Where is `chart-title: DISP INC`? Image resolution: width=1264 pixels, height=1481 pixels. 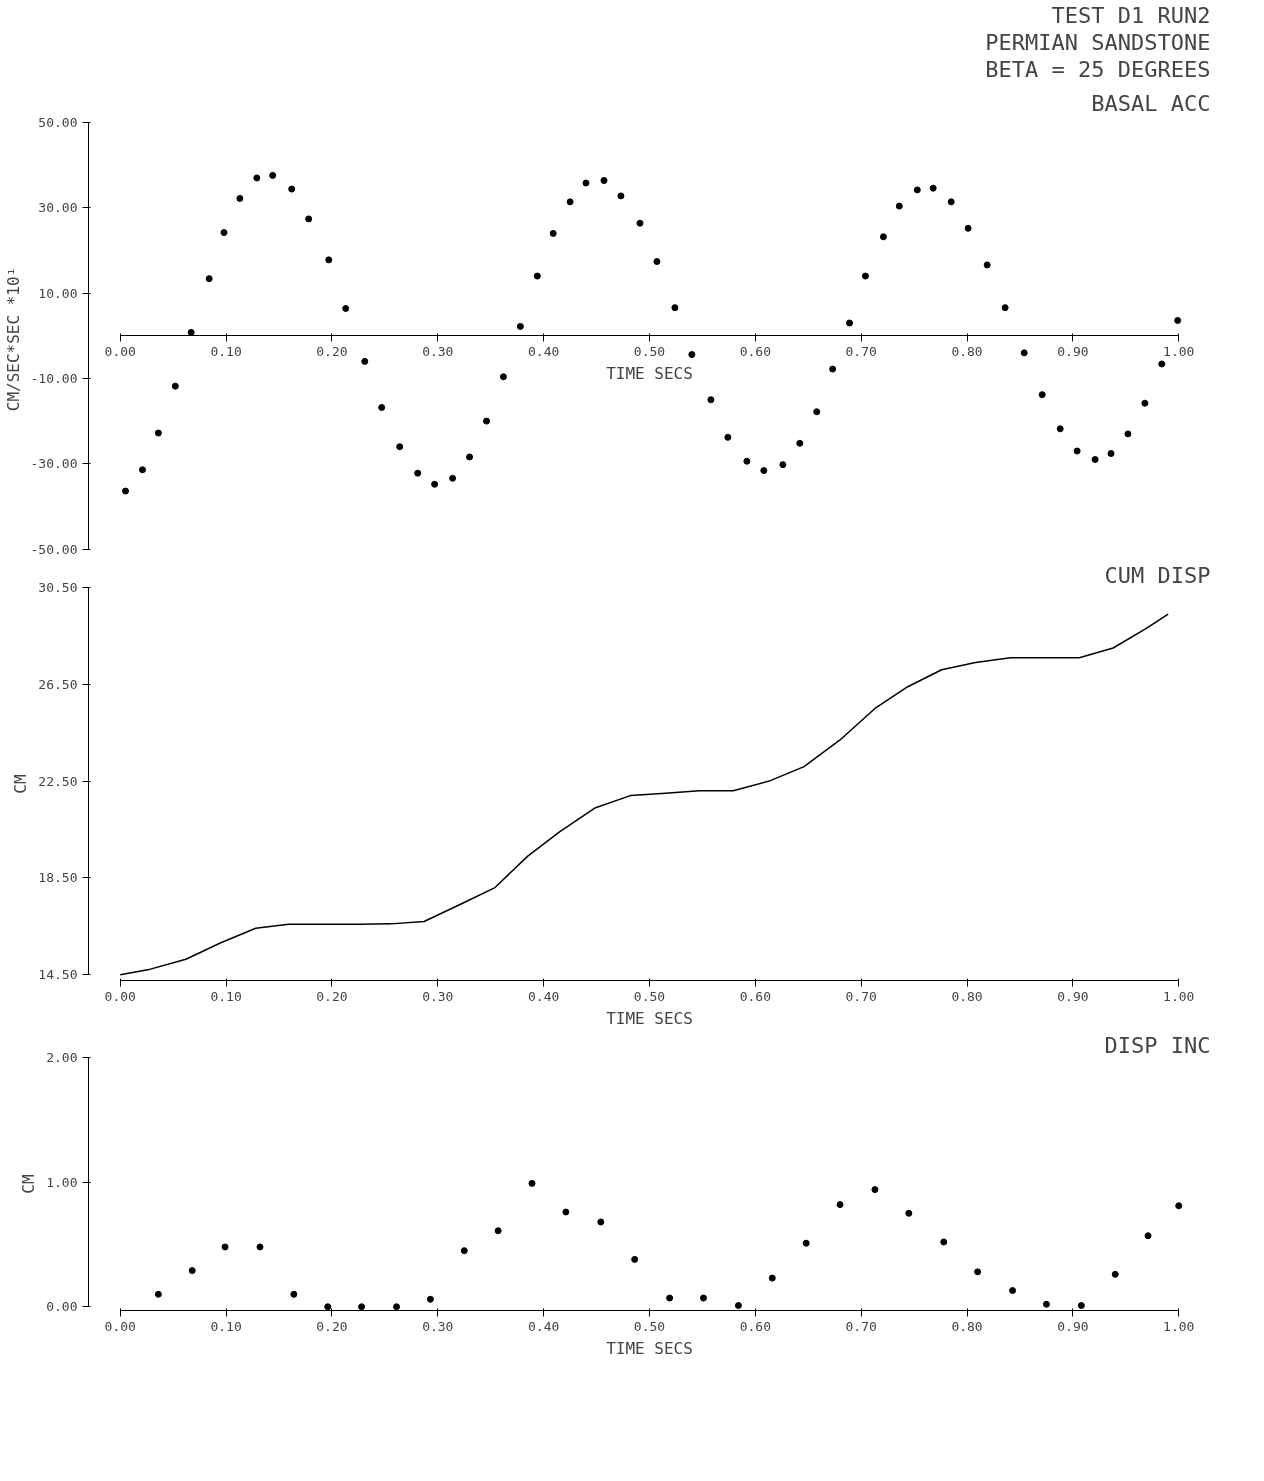 chart-title: DISP INC is located at coordinates (1157, 1045).